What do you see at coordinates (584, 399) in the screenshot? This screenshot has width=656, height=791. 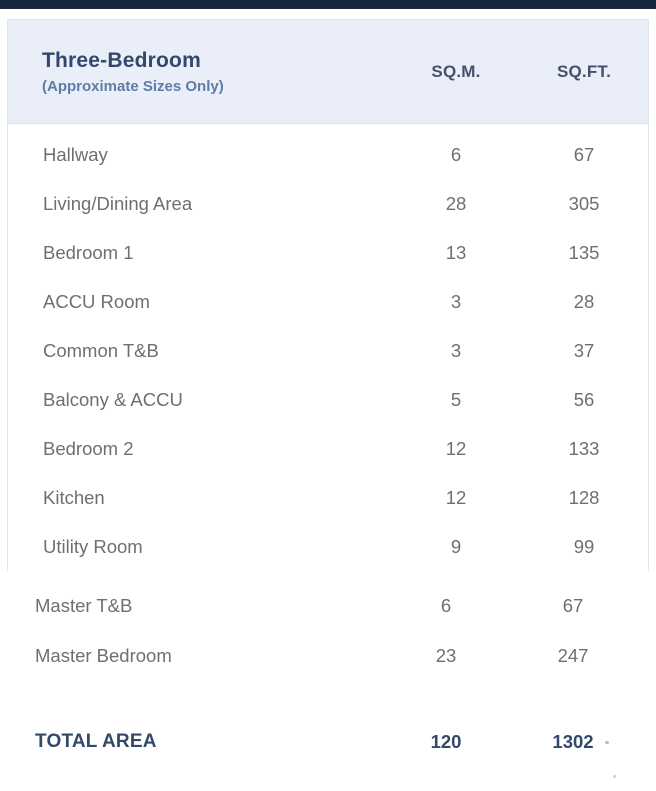 I see `row-sqft-value: 56` at bounding box center [584, 399].